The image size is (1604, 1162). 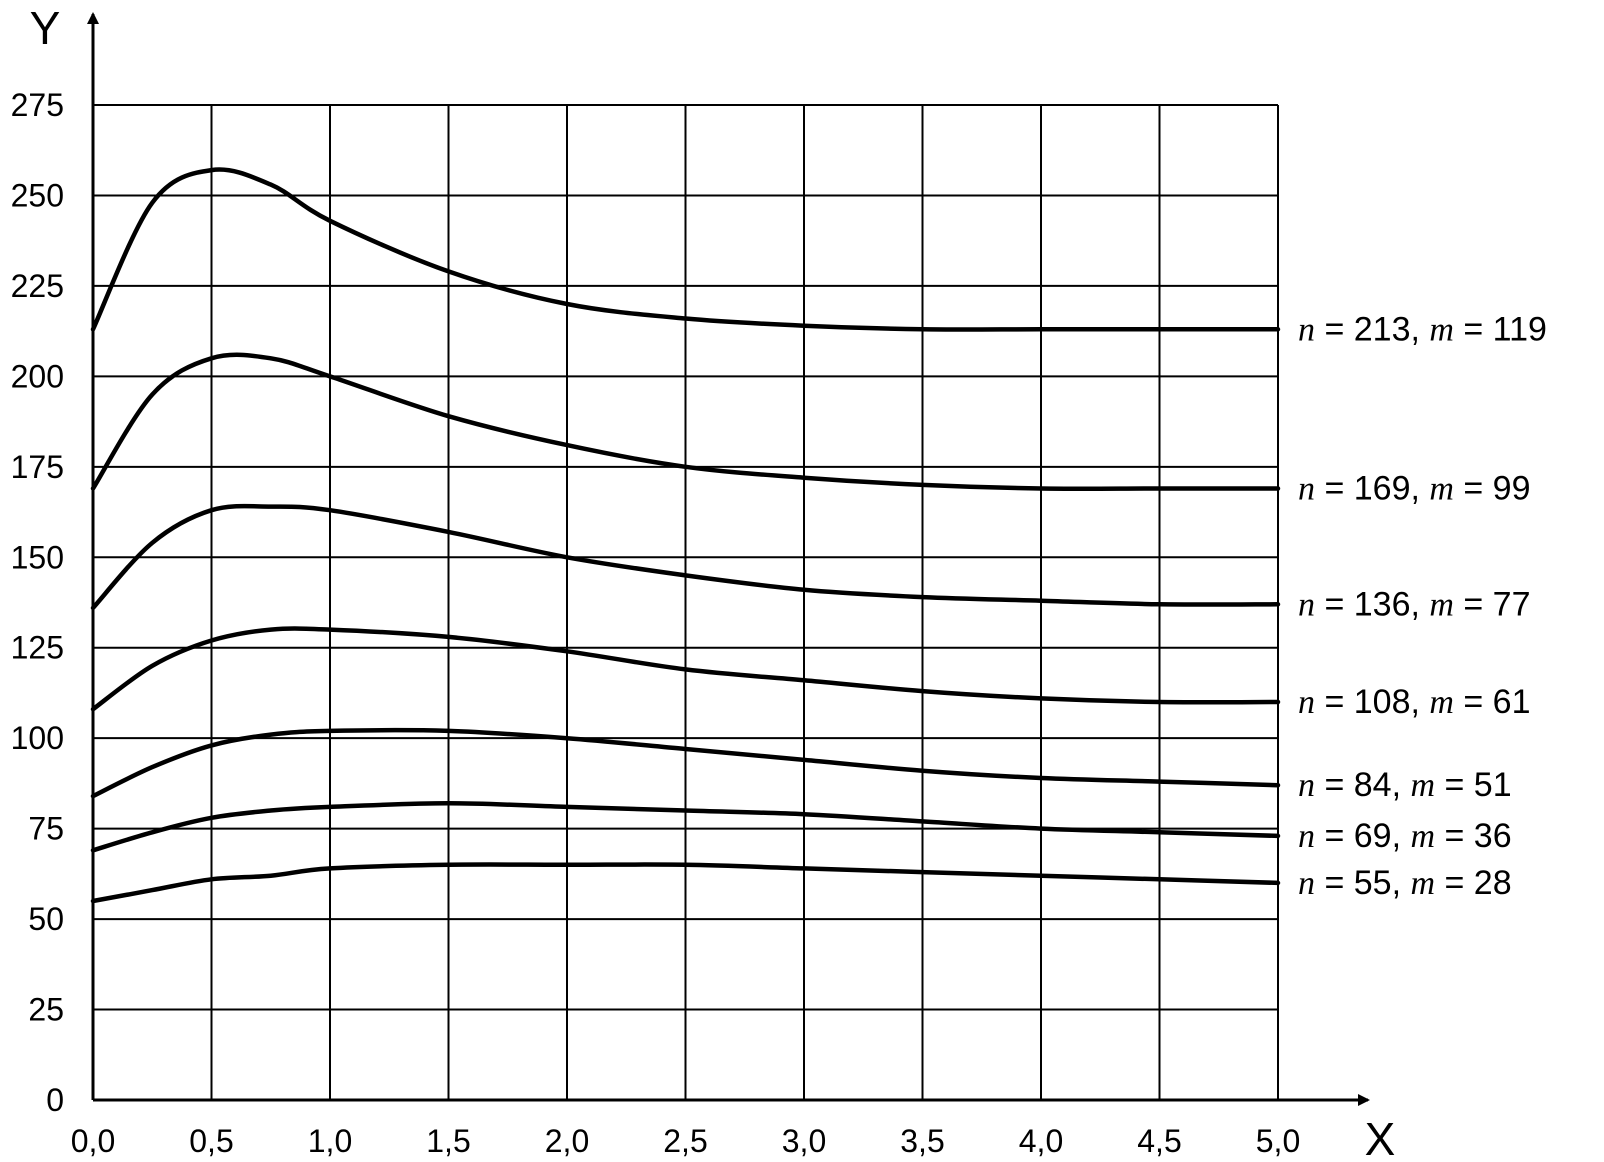 What do you see at coordinates (1405, 836) in the screenshot?
I see `series-label: n = 69, m = 36` at bounding box center [1405, 836].